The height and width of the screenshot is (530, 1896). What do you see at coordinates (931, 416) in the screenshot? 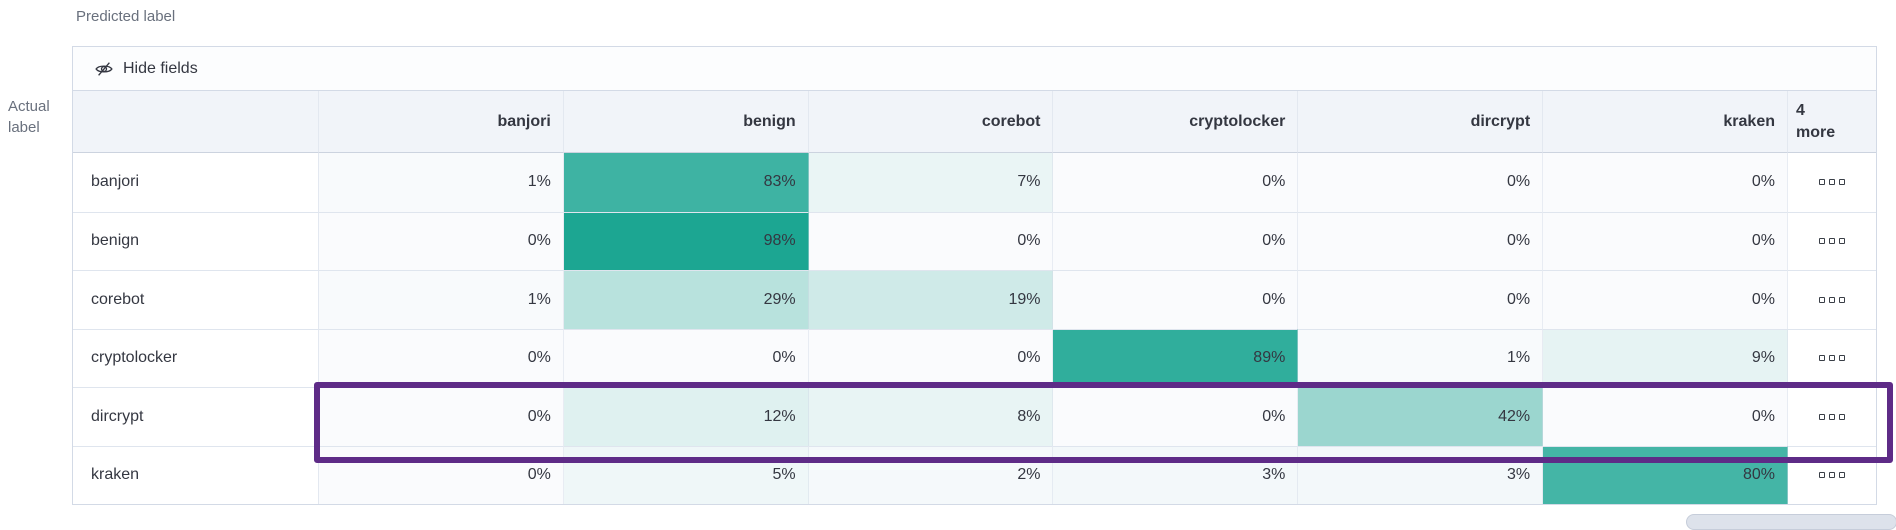
I see `matrix-cell-dircrypt-corebot: 8%` at bounding box center [931, 416].